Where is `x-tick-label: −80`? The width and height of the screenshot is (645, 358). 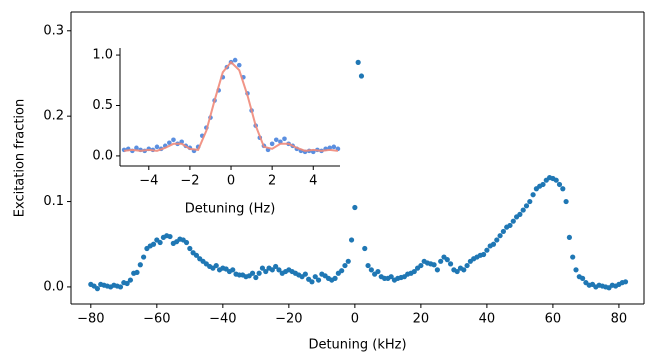
x-tick-label: −80 is located at coordinates (90, 319).